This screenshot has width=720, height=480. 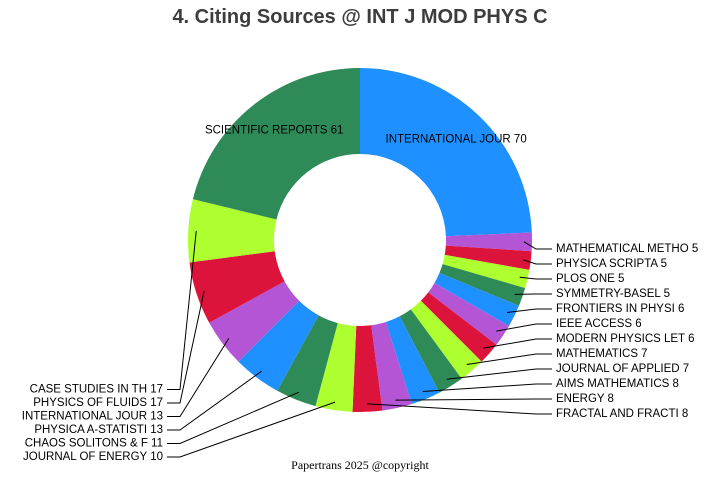 What do you see at coordinates (602, 354) in the screenshot?
I see `slice-label: MATHEMATICS 7` at bounding box center [602, 354].